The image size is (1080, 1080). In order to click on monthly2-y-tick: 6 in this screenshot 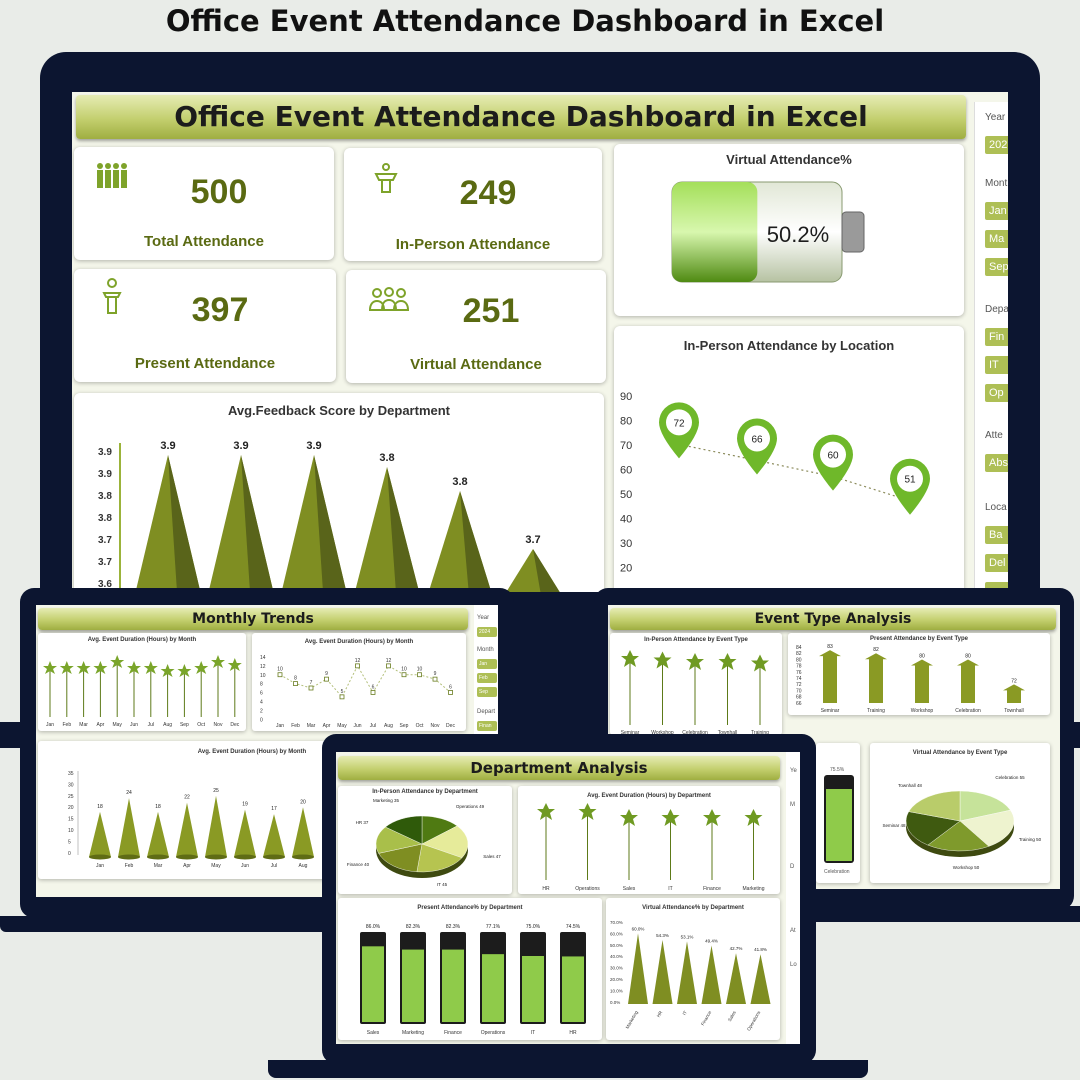, I will do `click(261, 694)`.